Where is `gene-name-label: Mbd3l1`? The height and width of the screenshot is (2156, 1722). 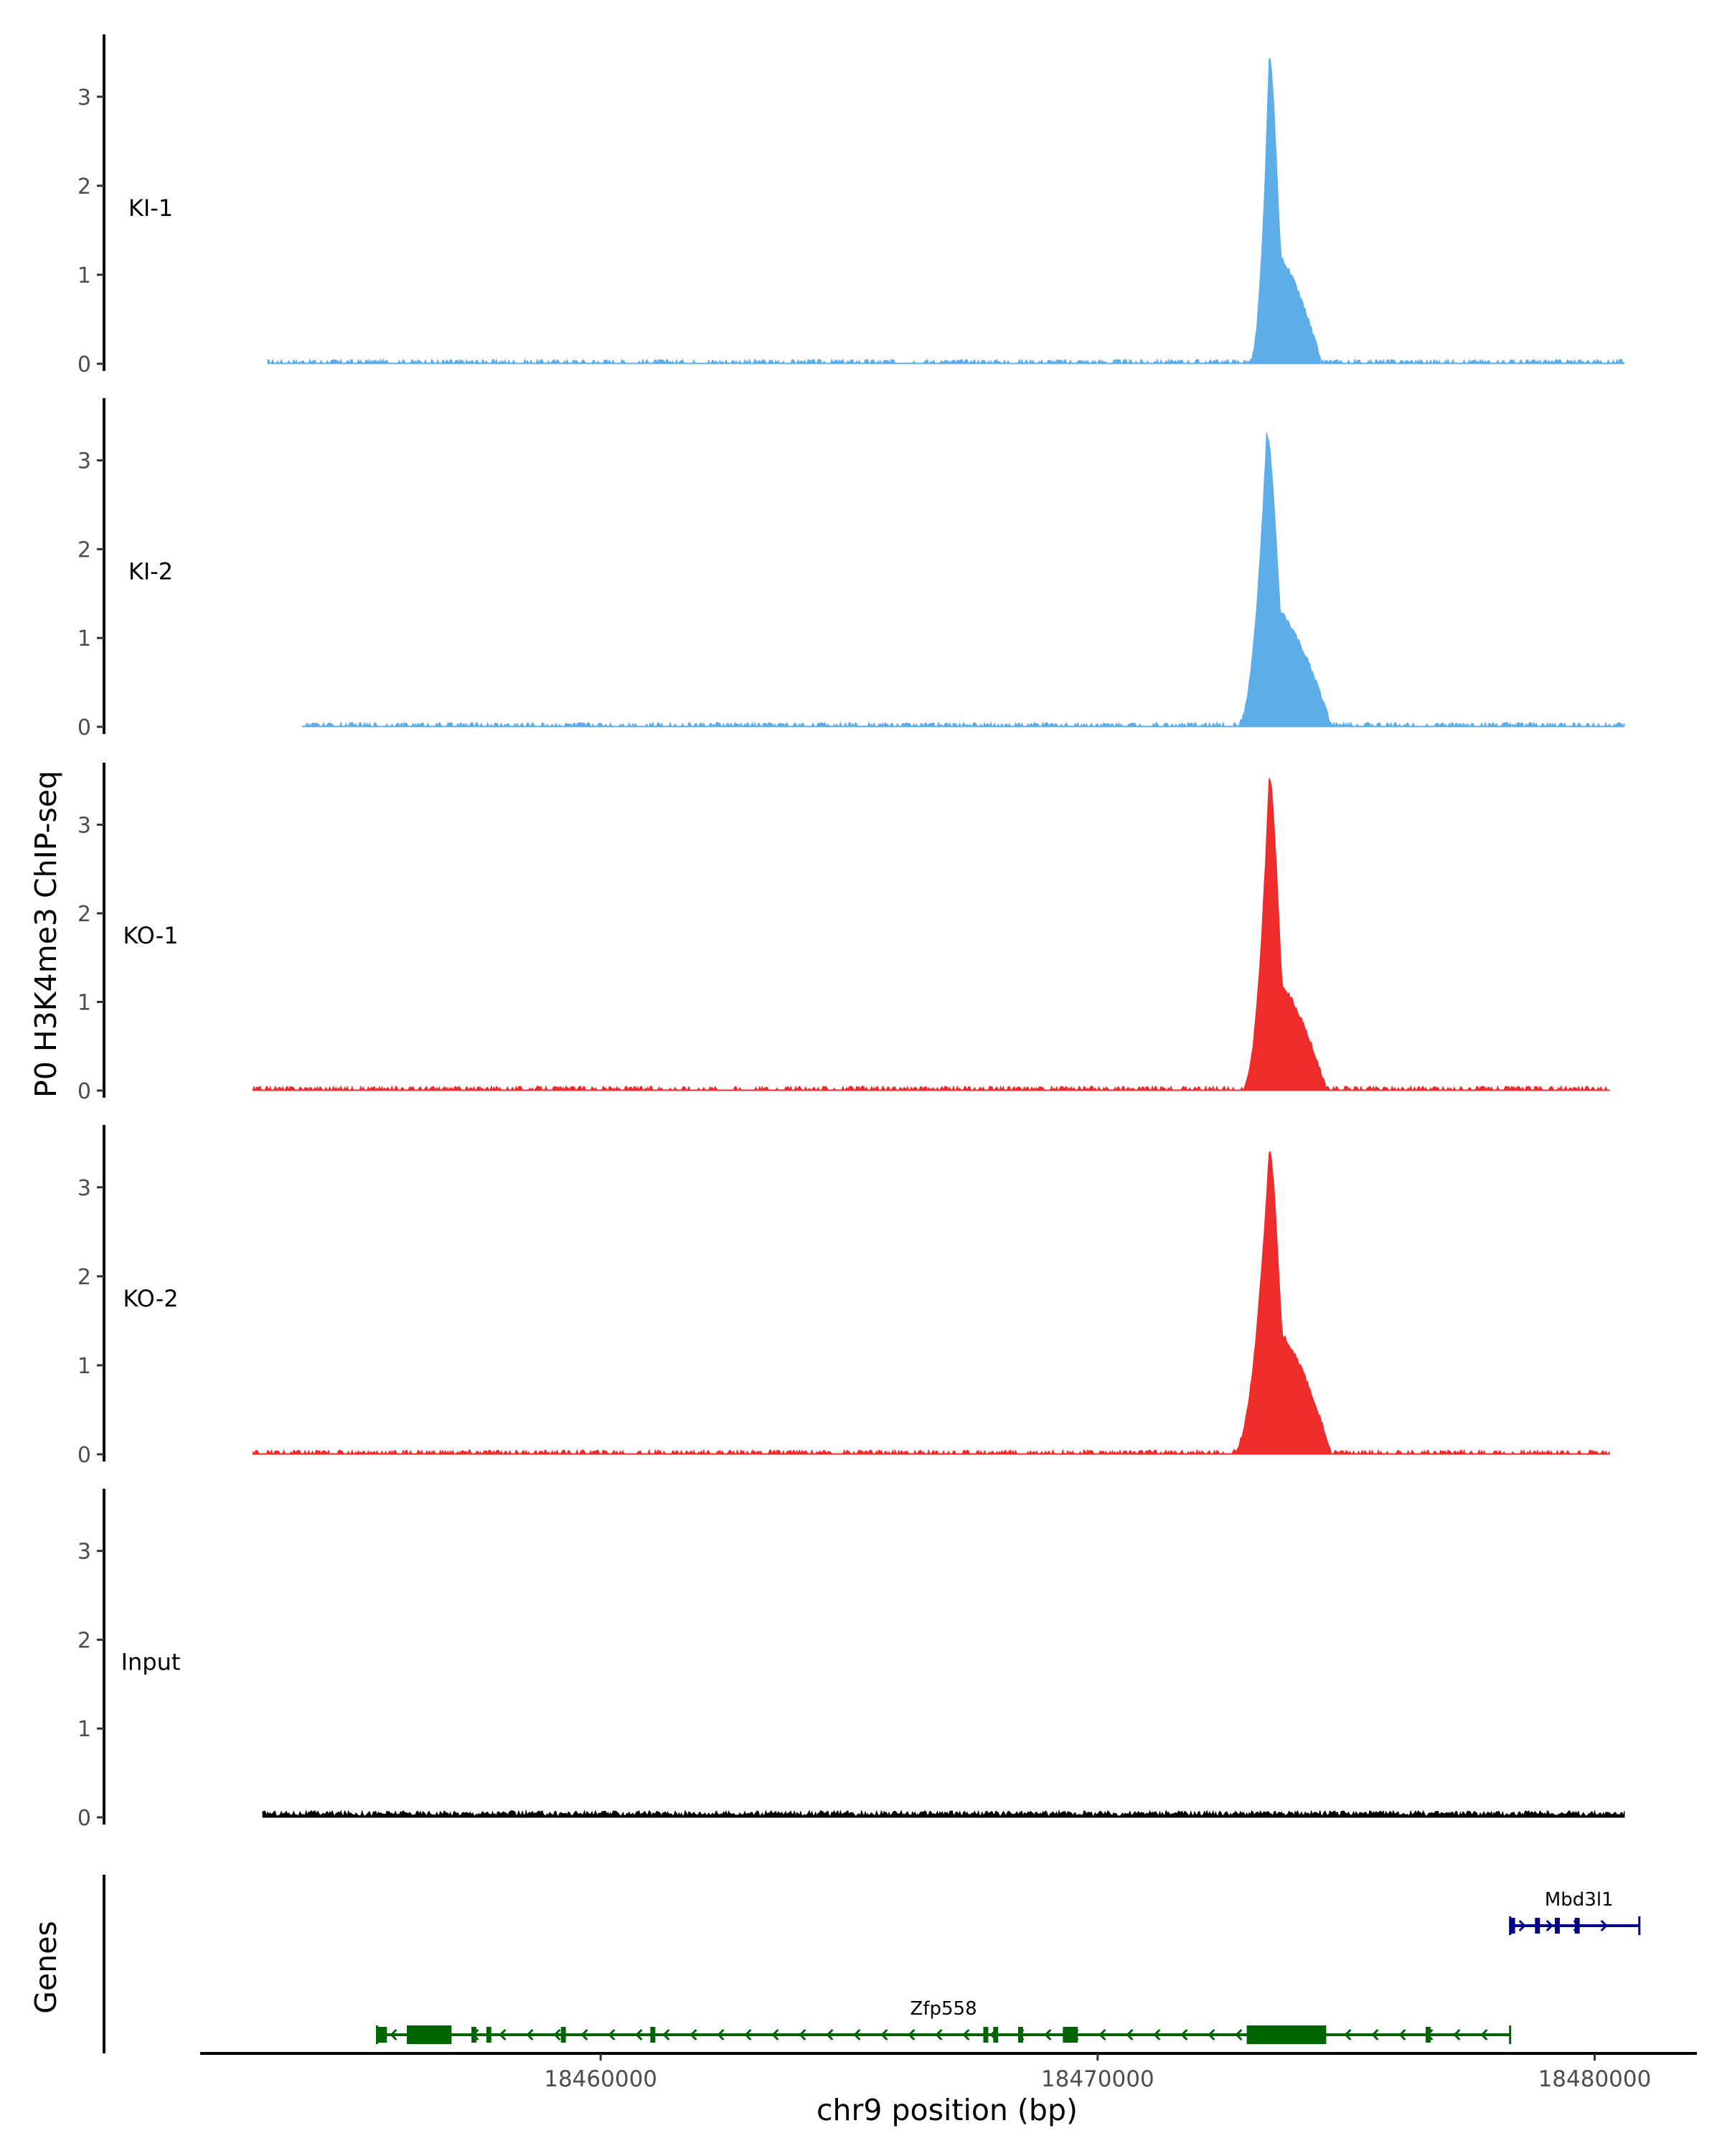
gene-name-label: Mbd3l1 is located at coordinates (1580, 1900).